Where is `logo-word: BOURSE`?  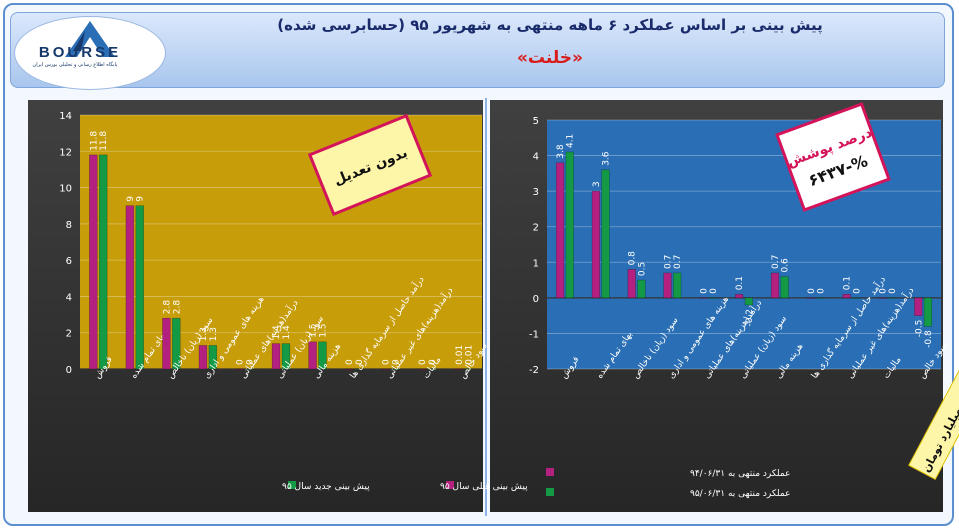 logo-word: BOURSE is located at coordinates (80, 52).